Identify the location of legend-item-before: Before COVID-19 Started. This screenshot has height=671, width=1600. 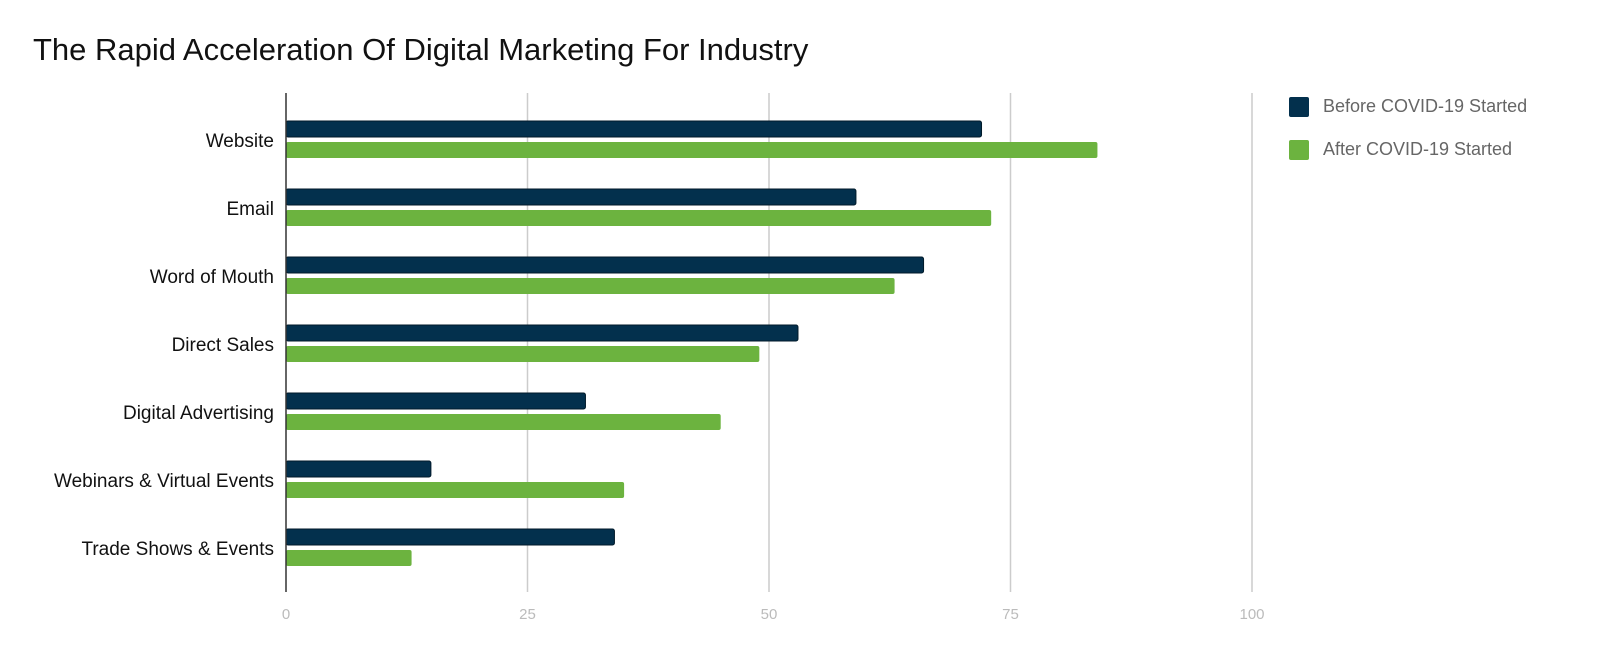
(1408, 106).